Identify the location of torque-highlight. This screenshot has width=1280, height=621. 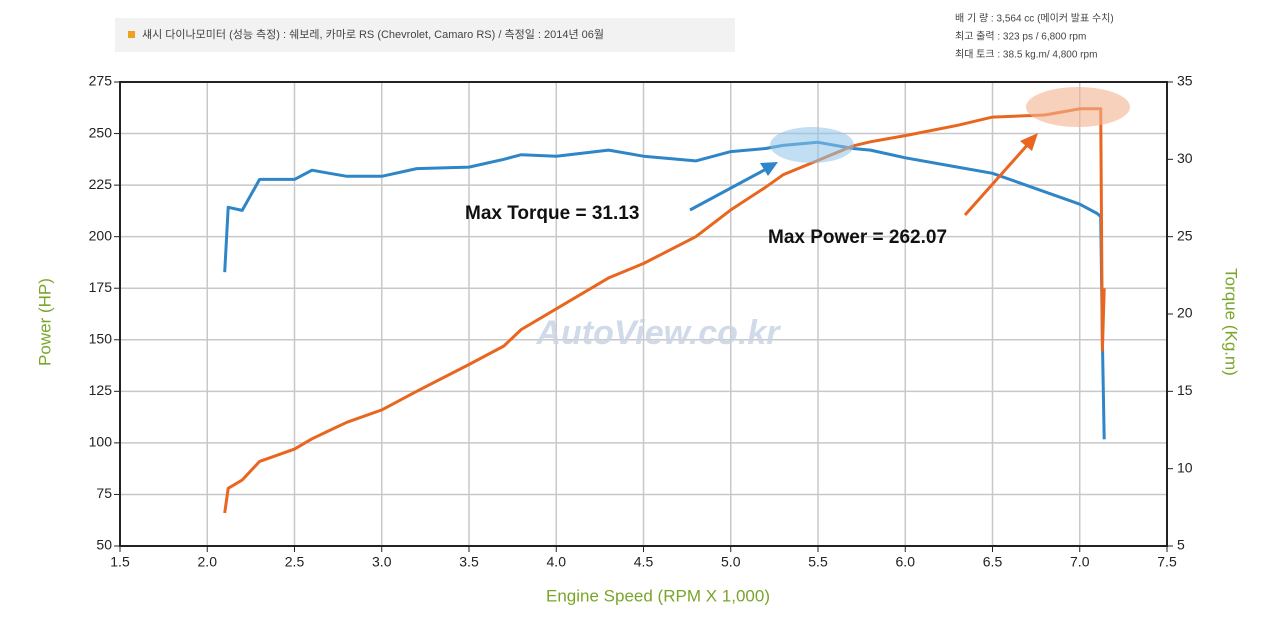
(812, 145).